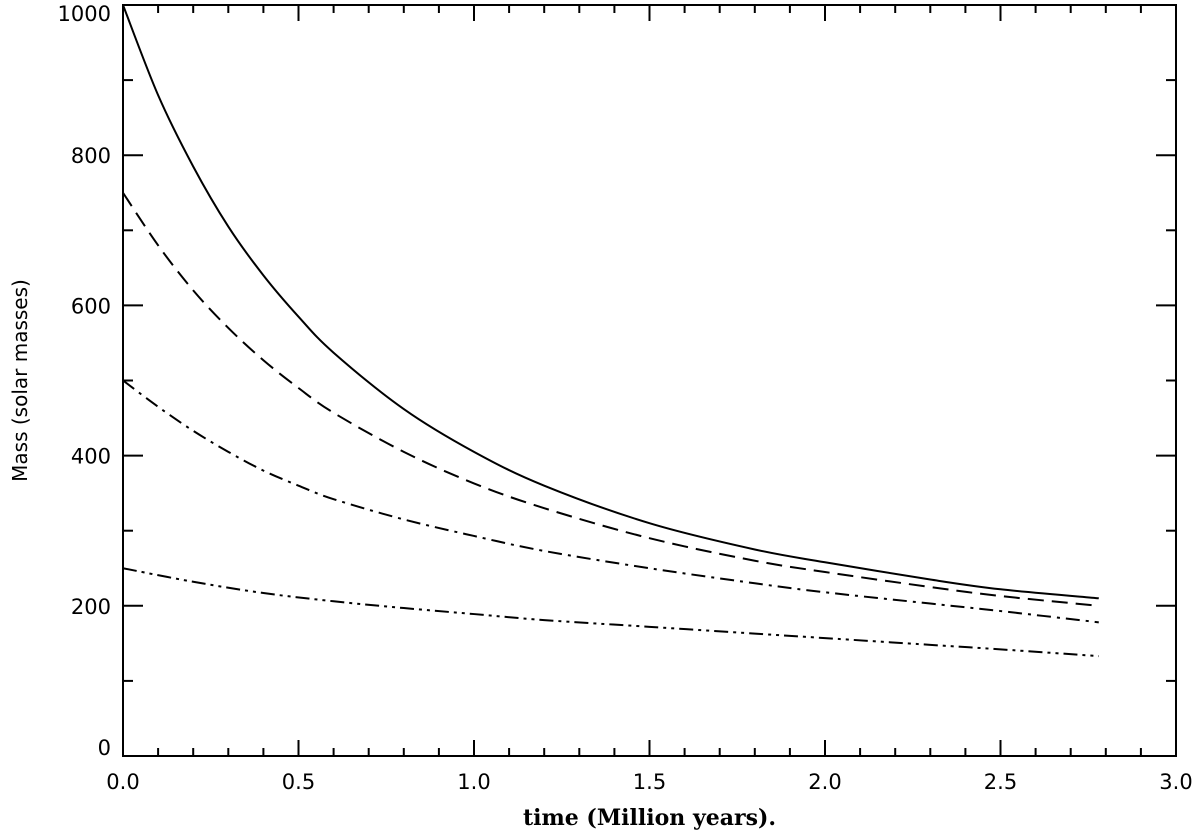  I want to click on x-tick-label: 1.0, so click(473, 782).